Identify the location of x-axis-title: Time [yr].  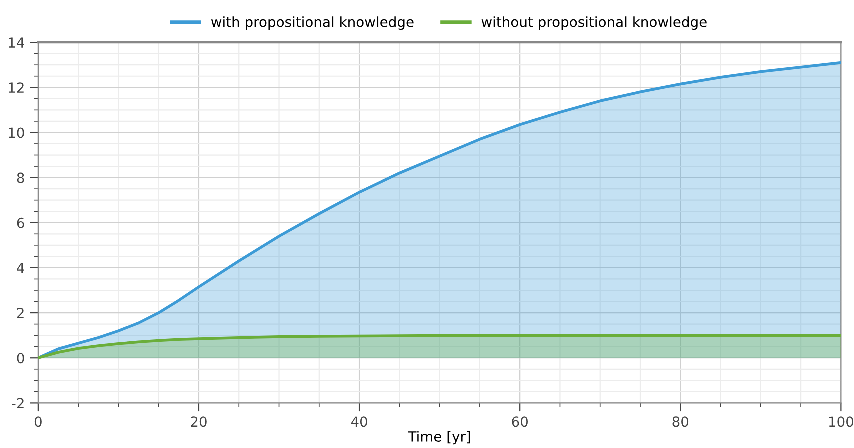
(439, 438).